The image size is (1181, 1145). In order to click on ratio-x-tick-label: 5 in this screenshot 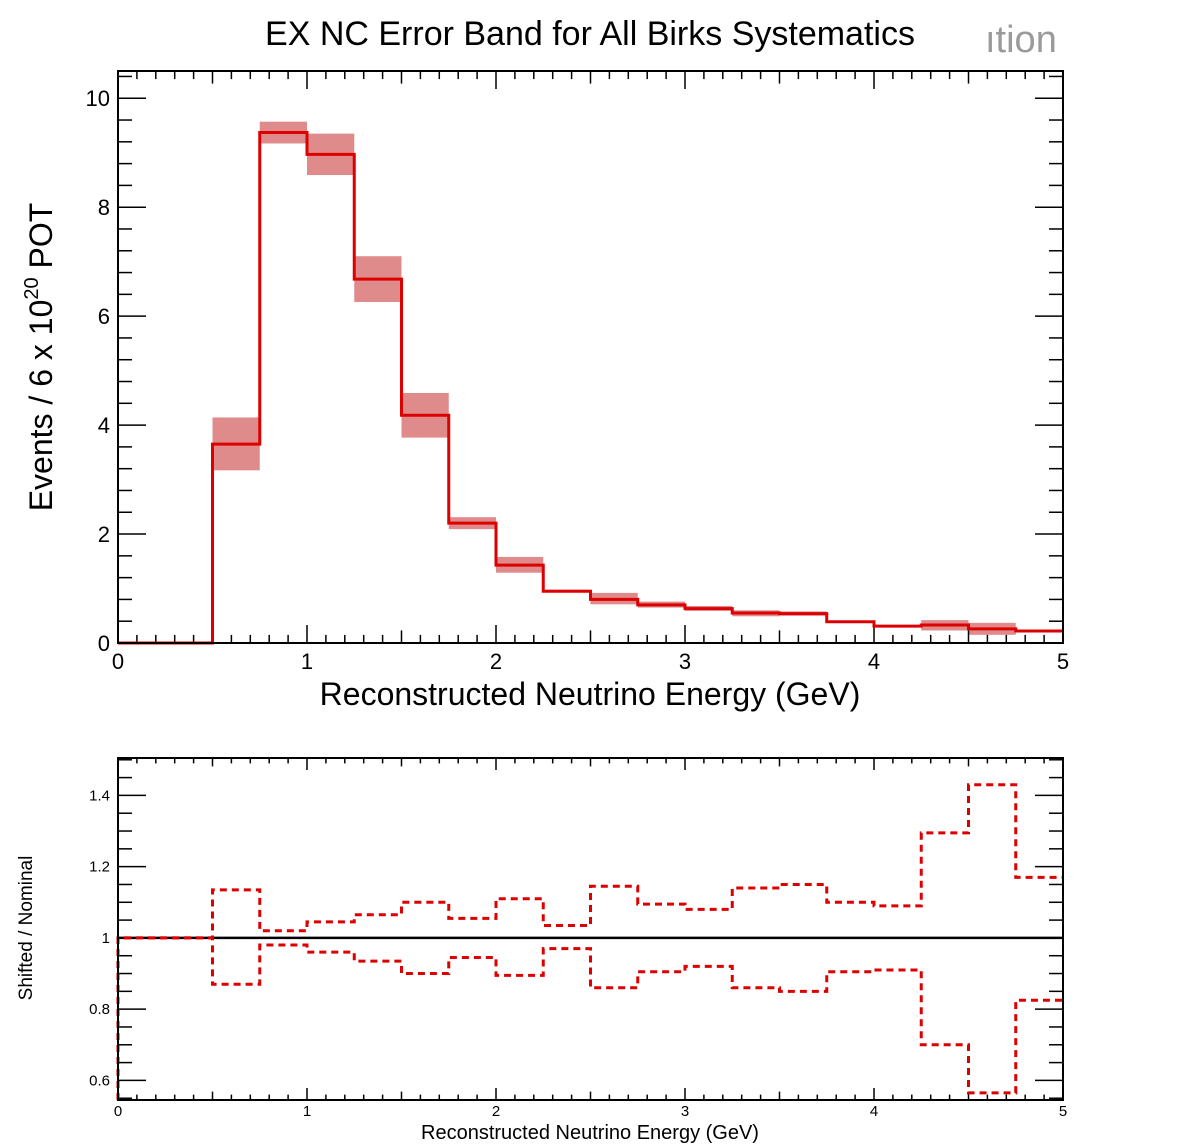, I will do `click(1063, 1111)`.